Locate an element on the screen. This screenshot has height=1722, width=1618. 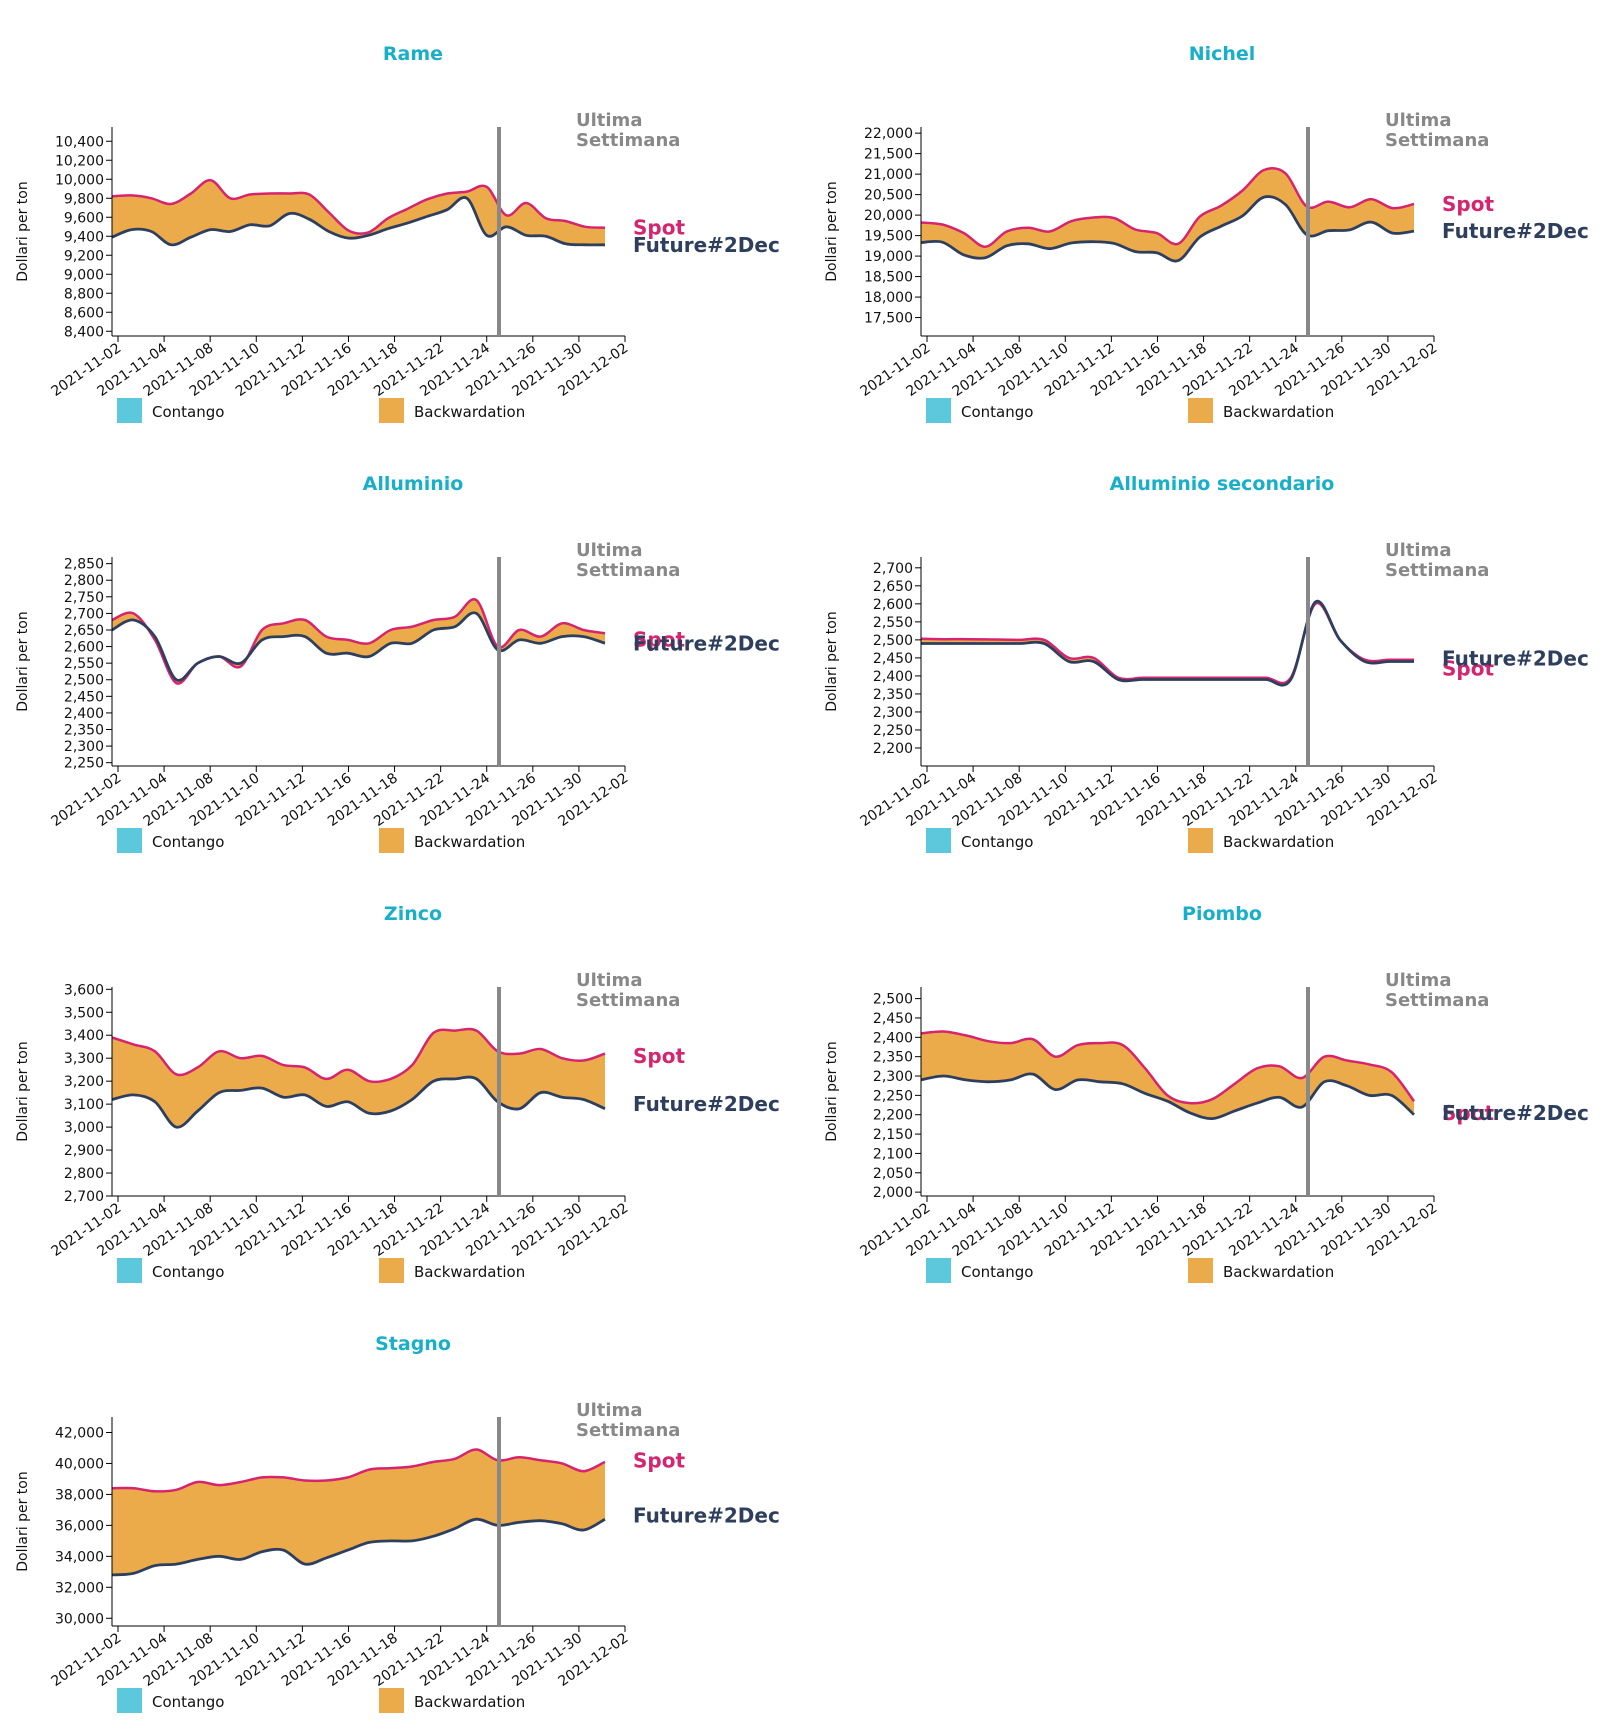
y-tick-label: 9,800 is located at coordinates (84, 199).